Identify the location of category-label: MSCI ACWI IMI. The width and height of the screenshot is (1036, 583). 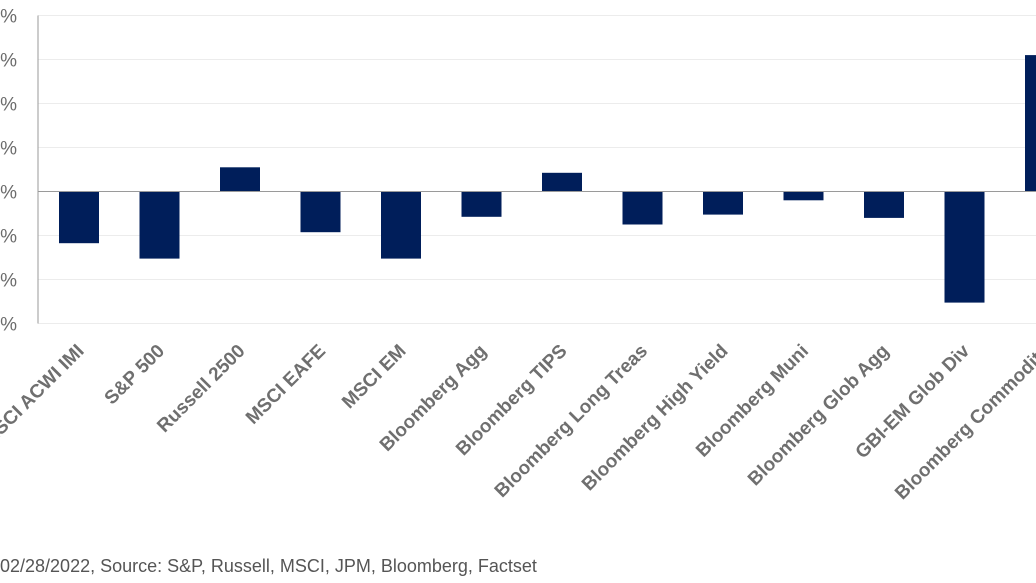
(44, 396).